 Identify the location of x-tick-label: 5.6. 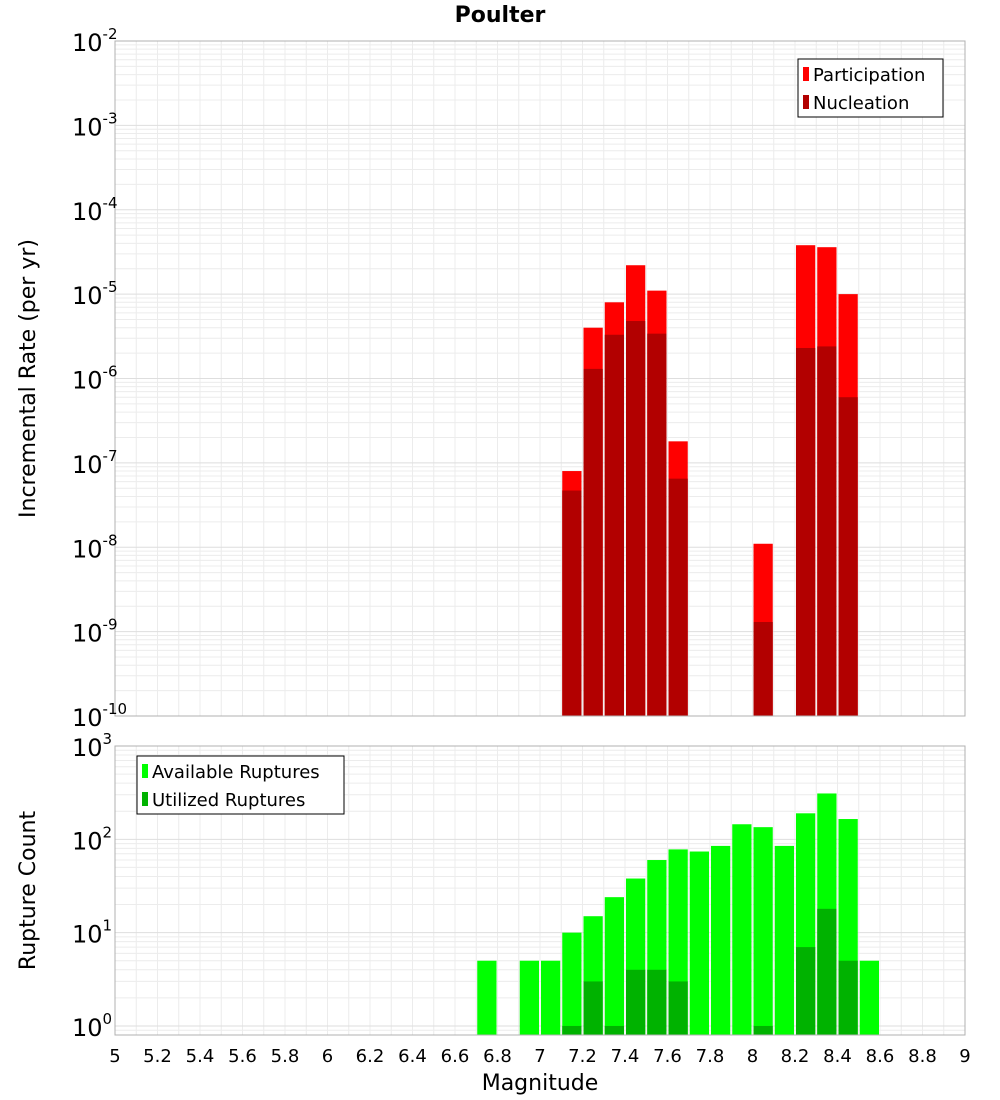
(242, 1056).